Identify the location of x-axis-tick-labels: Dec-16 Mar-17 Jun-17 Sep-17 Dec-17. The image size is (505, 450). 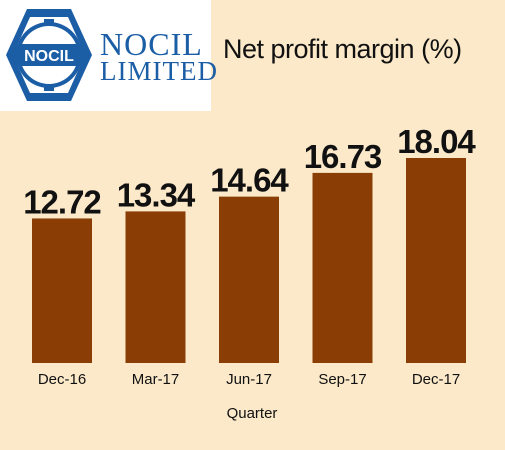
(249, 379).